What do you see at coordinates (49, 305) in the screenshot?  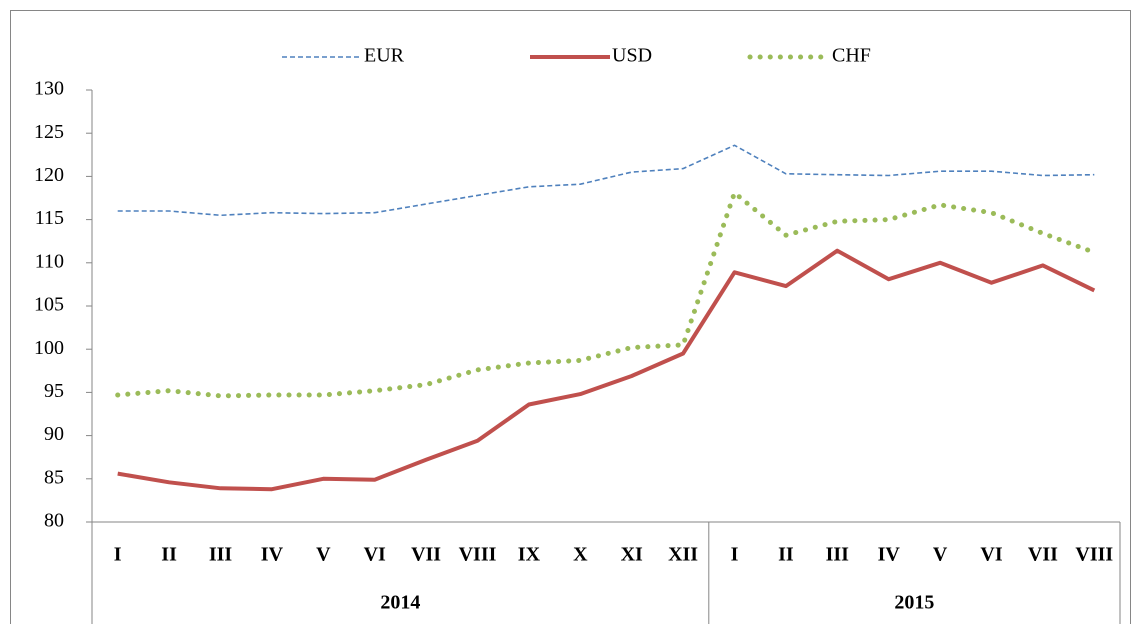 I see `y-tick-label: 105` at bounding box center [49, 305].